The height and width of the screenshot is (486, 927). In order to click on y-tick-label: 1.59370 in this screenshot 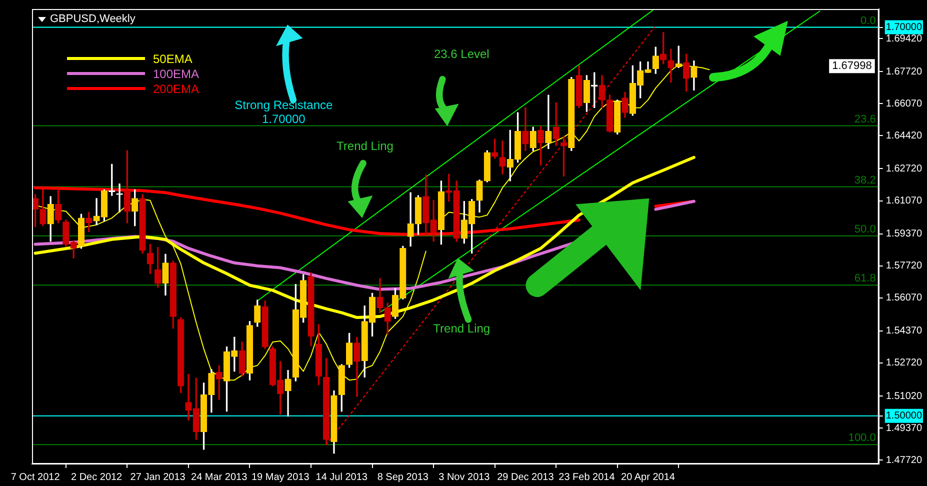, I will do `click(904, 234)`.